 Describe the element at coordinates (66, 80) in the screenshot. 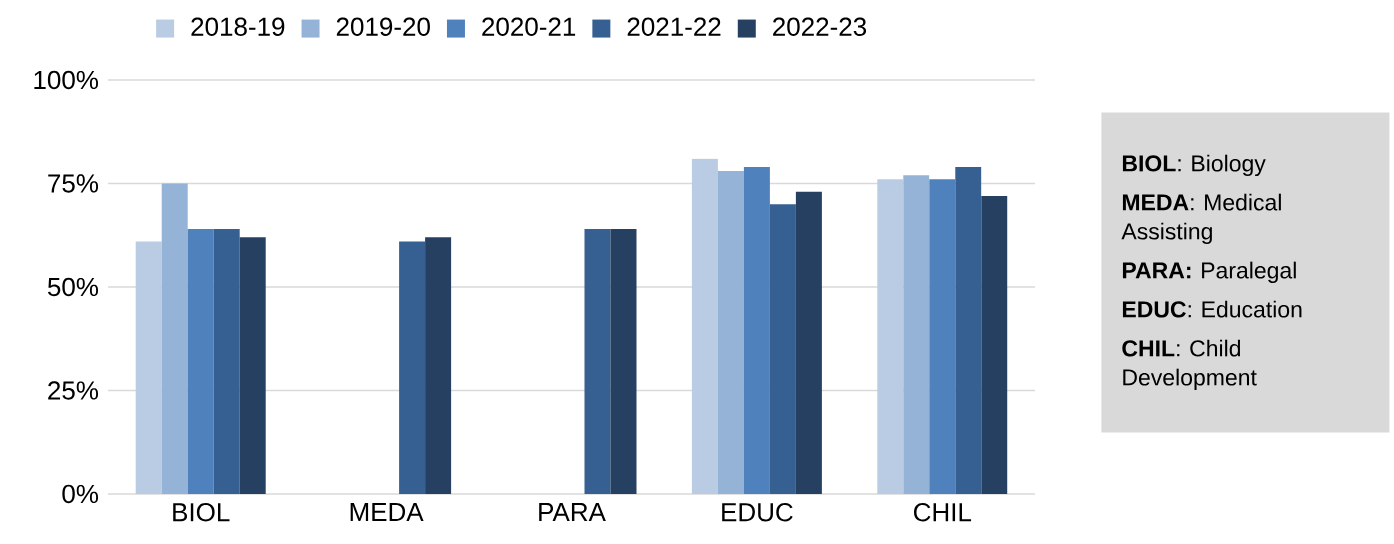

I see `y-tick-label: 100%` at that location.